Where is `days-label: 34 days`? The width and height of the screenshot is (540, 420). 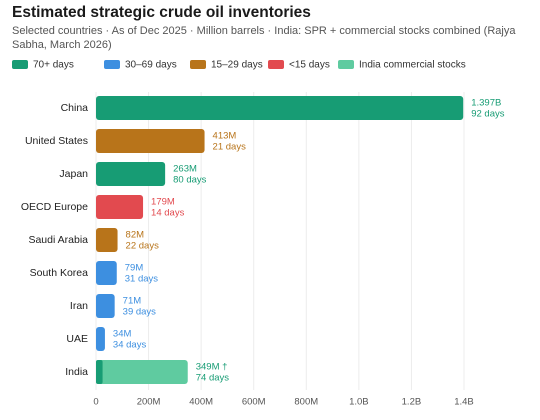
days-label: 34 days is located at coordinates (130, 345).